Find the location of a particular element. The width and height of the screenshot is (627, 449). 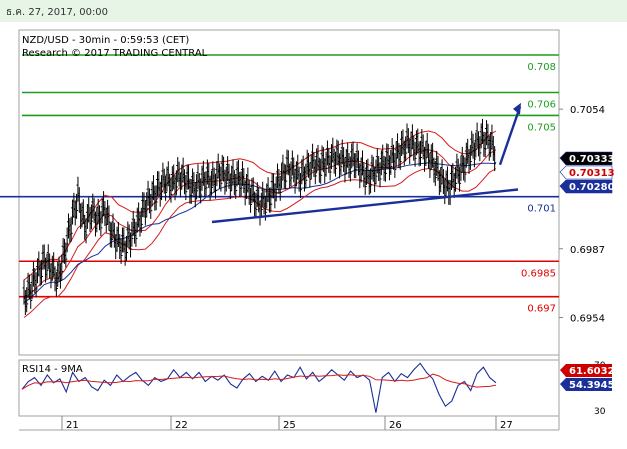

level-label-1: 0.706 is located at coordinates (541, 105).